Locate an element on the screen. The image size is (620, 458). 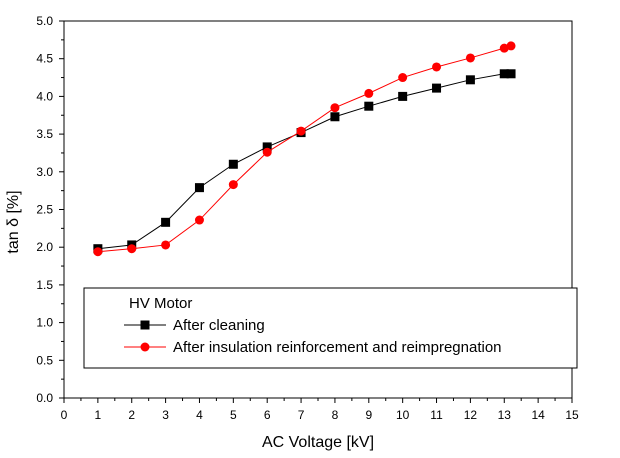
y-tick-label: 4.5 is located at coordinates (44, 59).